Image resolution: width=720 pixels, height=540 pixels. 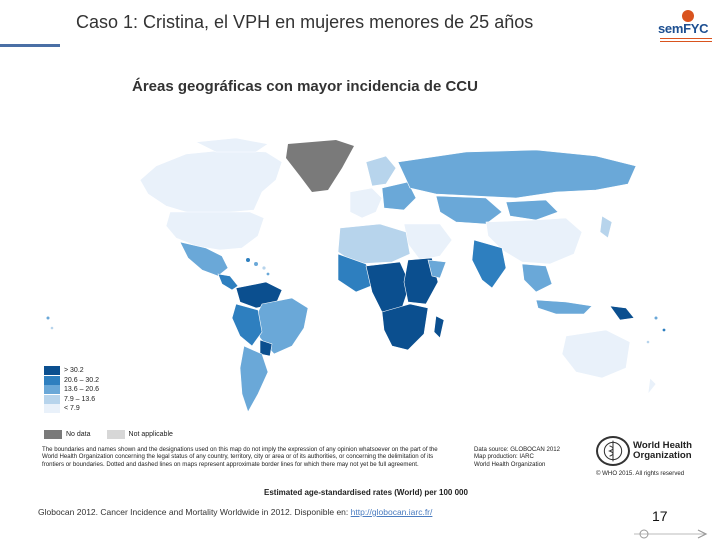 I want to click on legend-row: > 30.2, so click(x=71, y=371).